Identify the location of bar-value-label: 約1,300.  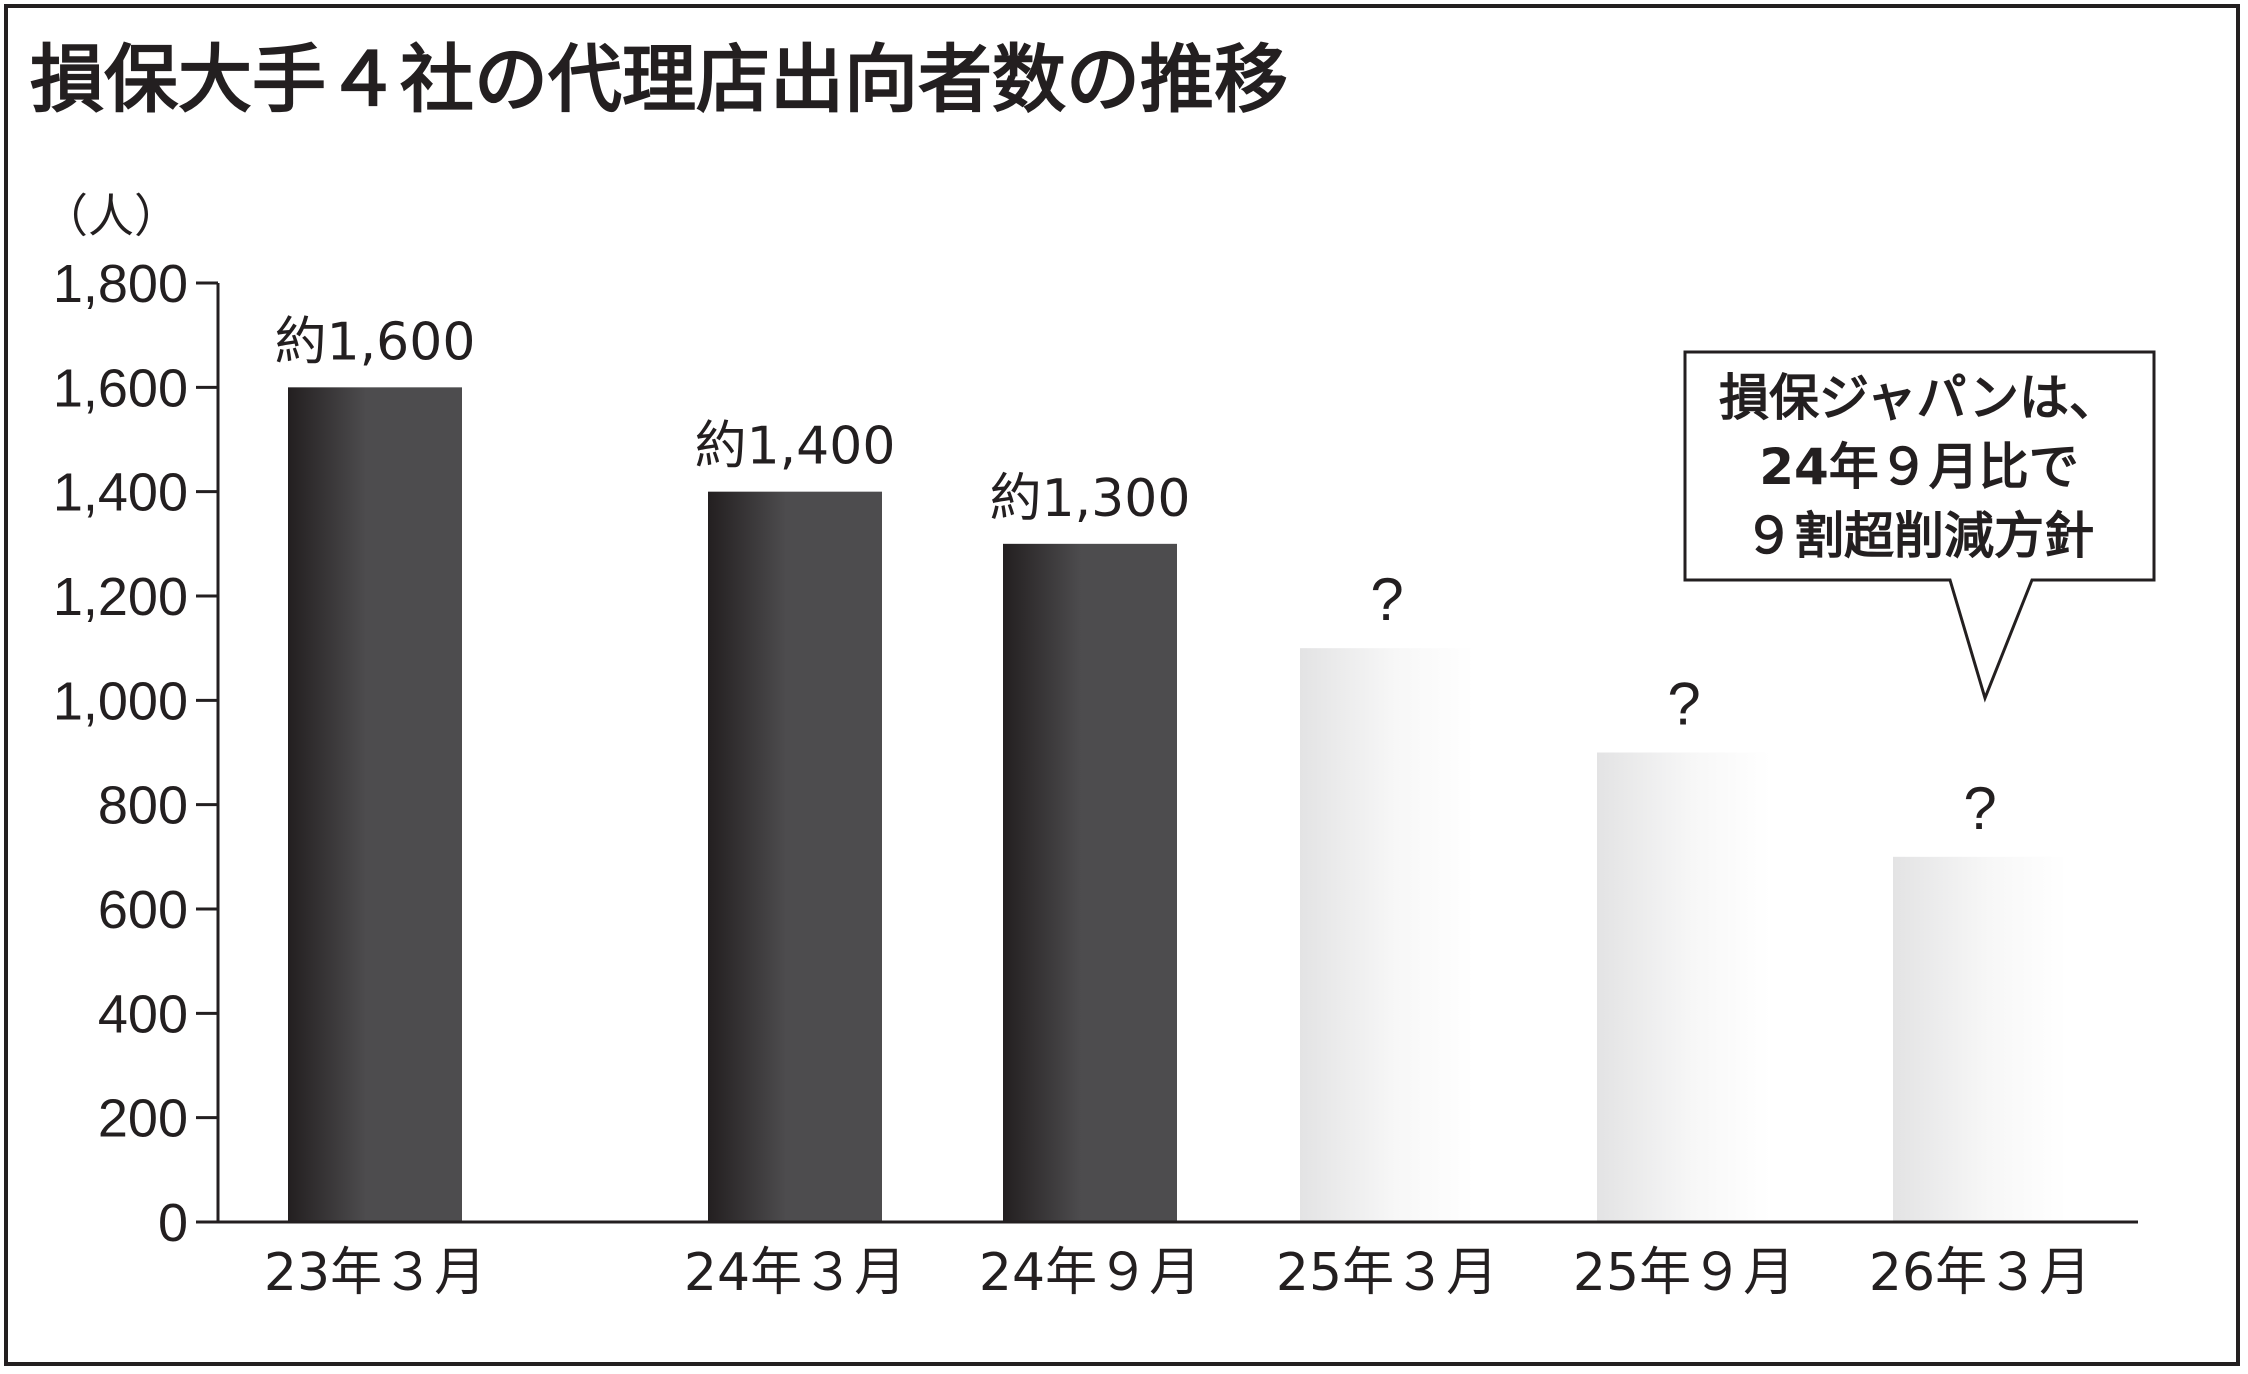
(1090, 499).